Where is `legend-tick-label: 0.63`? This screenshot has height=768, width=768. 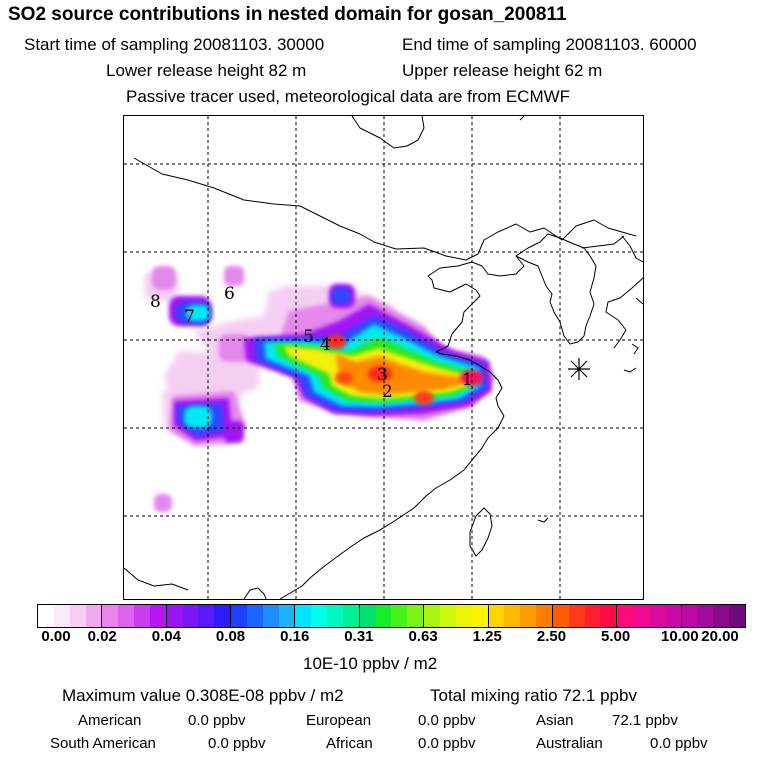
legend-tick-label: 0.63 is located at coordinates (423, 636).